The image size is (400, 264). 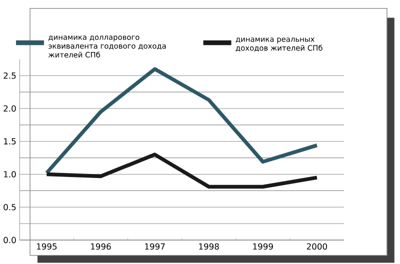 What do you see at coordinates (10, 174) in the screenshot?
I see `y-tick-label: 1.0` at bounding box center [10, 174].